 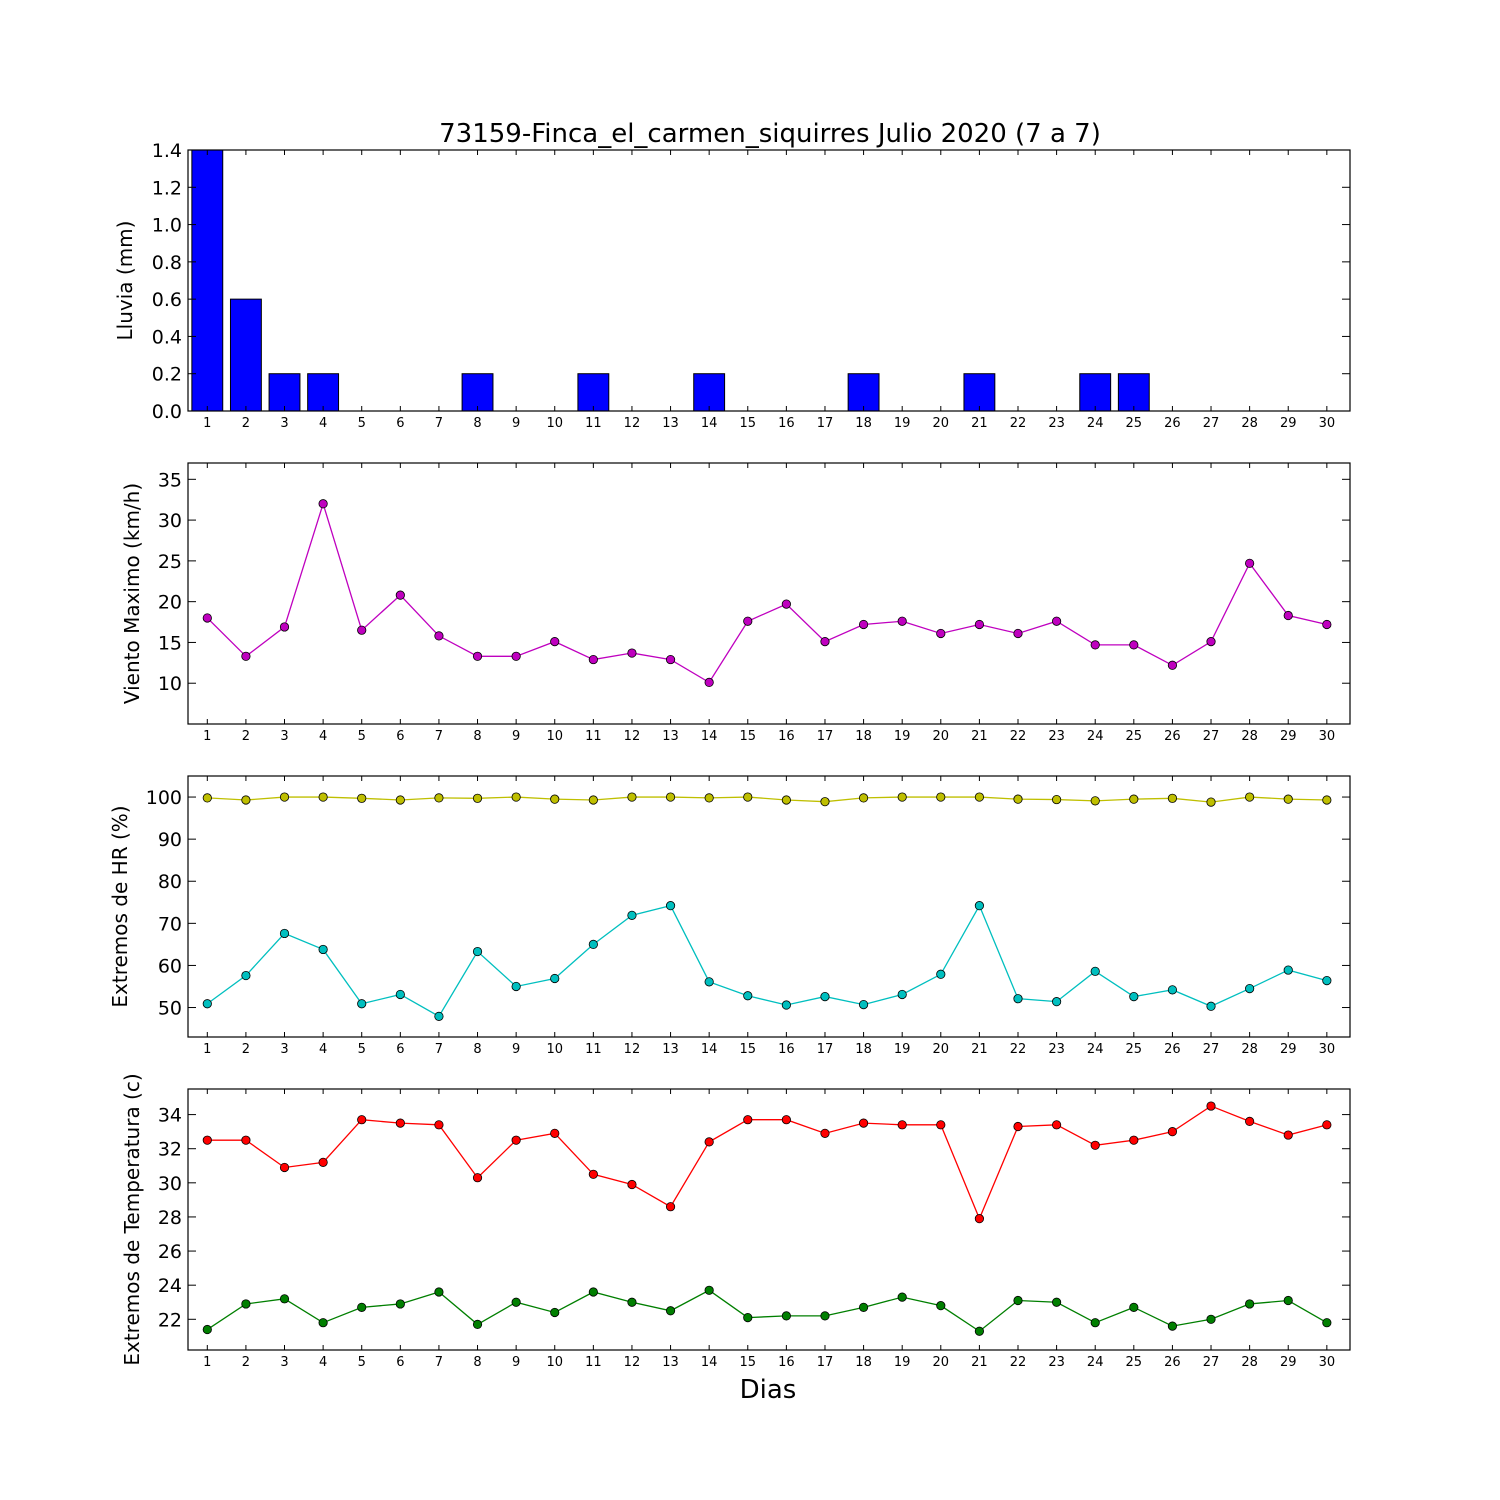 What do you see at coordinates (170, 1320) in the screenshot?
I see `y-tick-label: 22` at bounding box center [170, 1320].